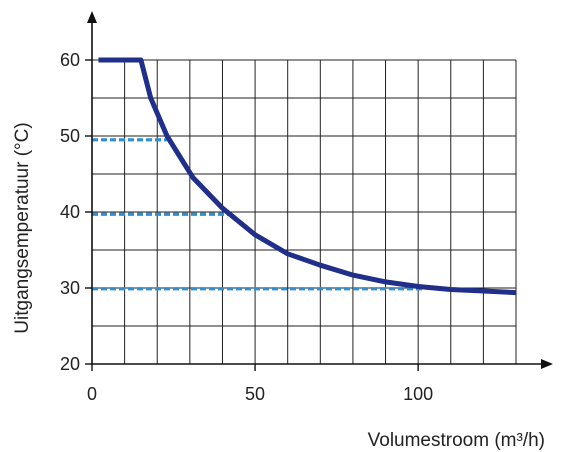  Describe the element at coordinates (70, 60) in the screenshot. I see `y-tick-label: 60` at that location.